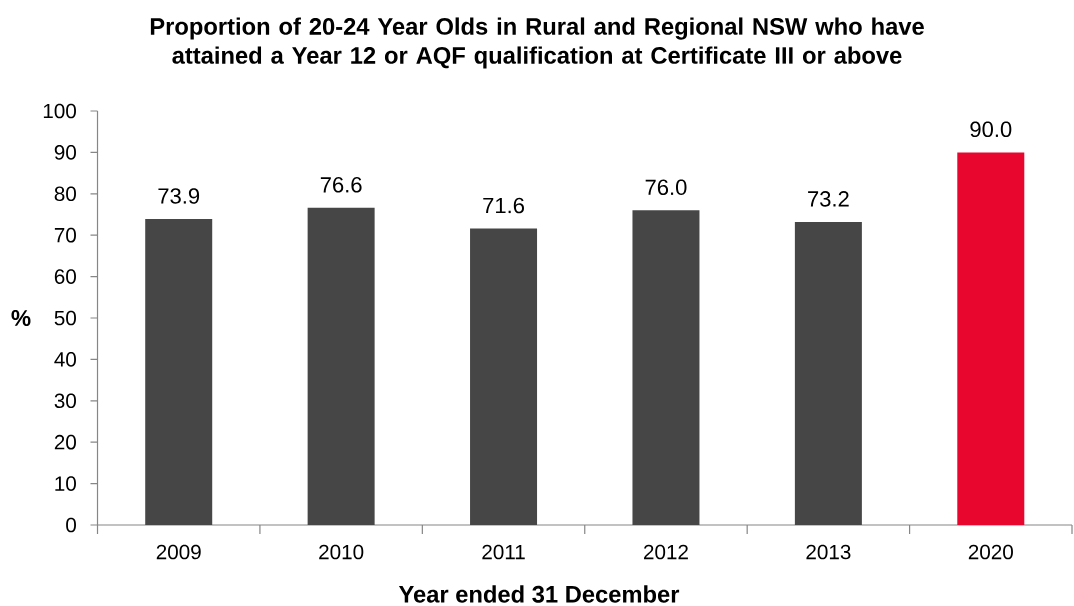 The width and height of the screenshot is (1074, 606). Describe the element at coordinates (65, 318) in the screenshot. I see `y-tick-label: 50` at that location.